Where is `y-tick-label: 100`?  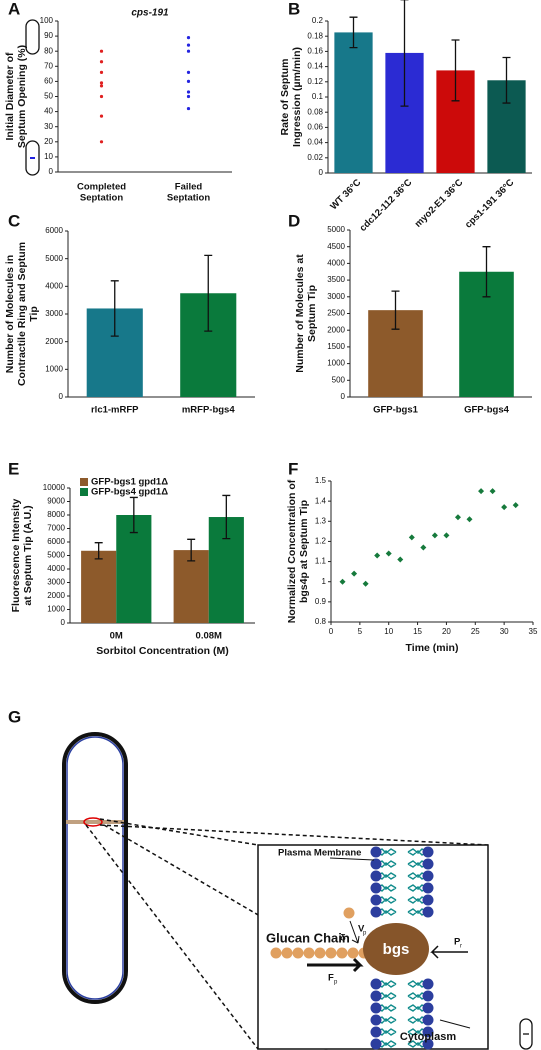
y-tick-label: 100 is located at coordinates (47, 20).